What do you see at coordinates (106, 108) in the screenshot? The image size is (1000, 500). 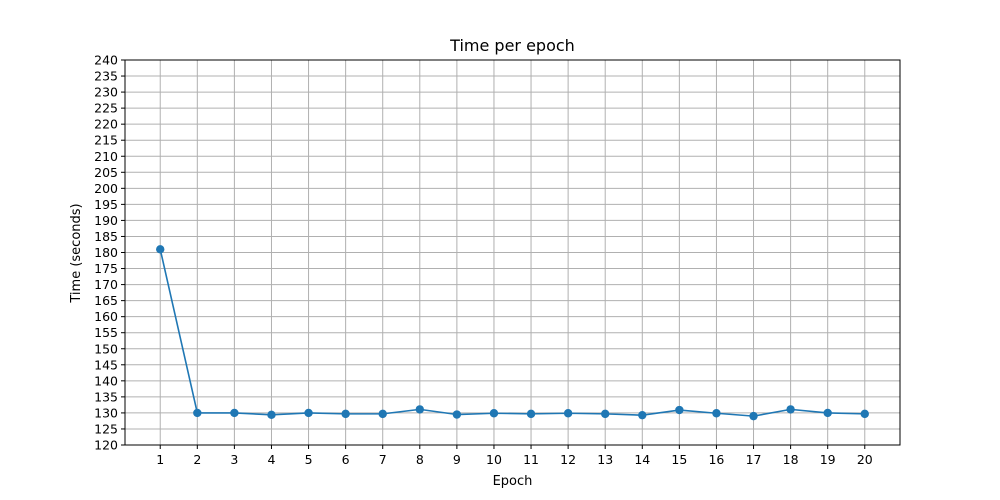 I see `y-tick-label: 225` at bounding box center [106, 108].